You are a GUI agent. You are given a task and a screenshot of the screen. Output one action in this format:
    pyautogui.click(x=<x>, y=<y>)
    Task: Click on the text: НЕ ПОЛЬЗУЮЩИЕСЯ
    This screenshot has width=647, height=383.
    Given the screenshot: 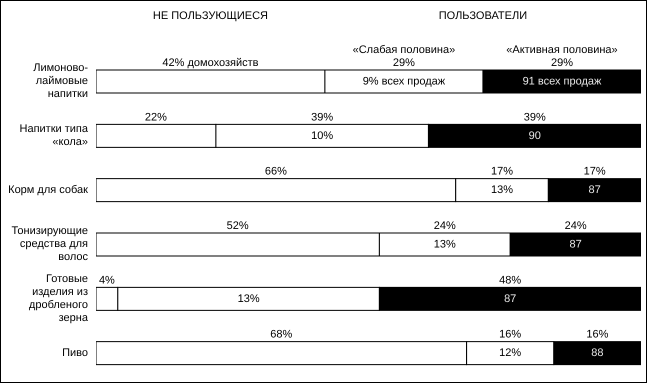 What is the action you would take?
    pyautogui.click(x=210, y=16)
    